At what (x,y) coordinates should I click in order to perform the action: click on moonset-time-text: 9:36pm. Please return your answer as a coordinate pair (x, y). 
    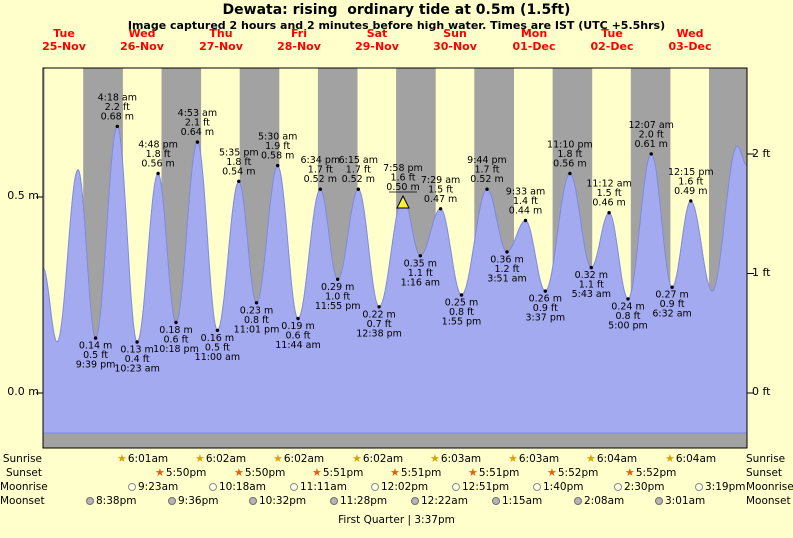
    Looking at the image, I should click on (198, 501).